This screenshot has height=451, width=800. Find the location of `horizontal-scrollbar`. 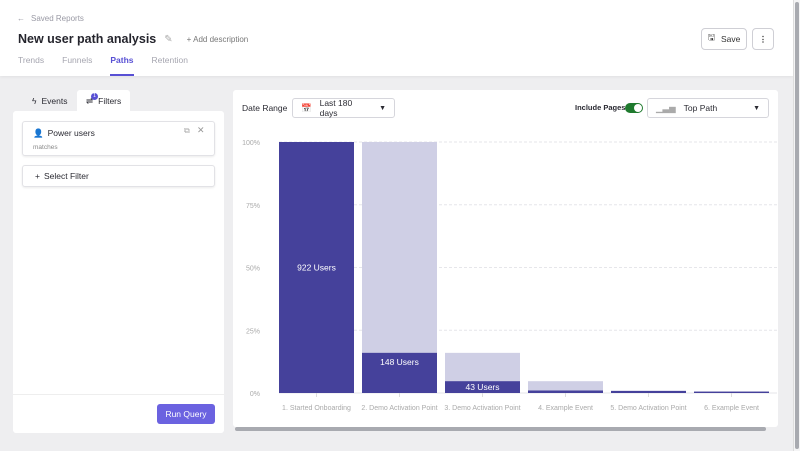

horizontal-scrollbar is located at coordinates (500, 429).